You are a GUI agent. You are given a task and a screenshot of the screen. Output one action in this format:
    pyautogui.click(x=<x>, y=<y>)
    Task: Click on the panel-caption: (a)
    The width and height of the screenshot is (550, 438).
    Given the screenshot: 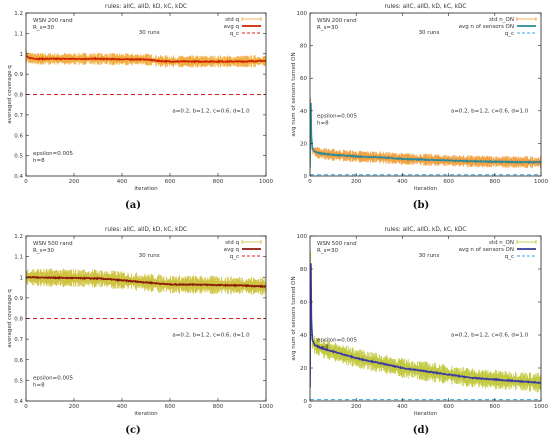 What is the action you would take?
    pyautogui.click(x=133, y=205)
    